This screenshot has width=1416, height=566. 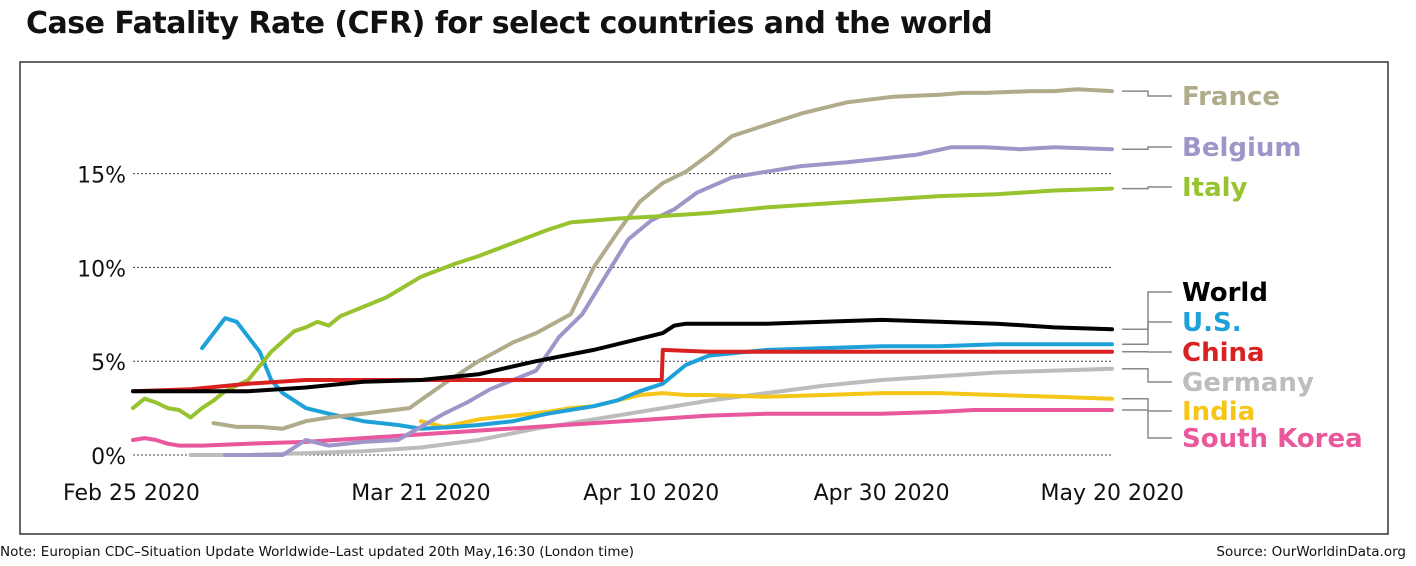 What do you see at coordinates (1311, 552) in the screenshot?
I see `source-credit: Source: OurWorldinData.org` at bounding box center [1311, 552].